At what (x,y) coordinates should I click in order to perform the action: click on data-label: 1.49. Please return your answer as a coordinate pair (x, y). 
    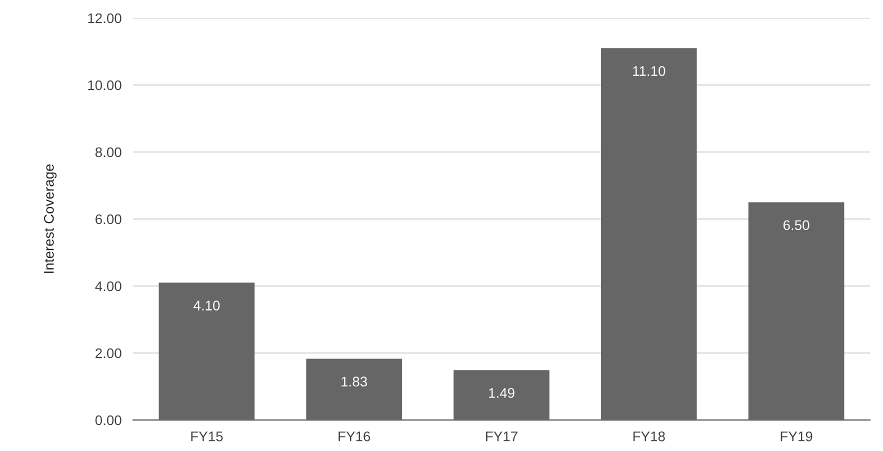
    Looking at the image, I should click on (501, 393).